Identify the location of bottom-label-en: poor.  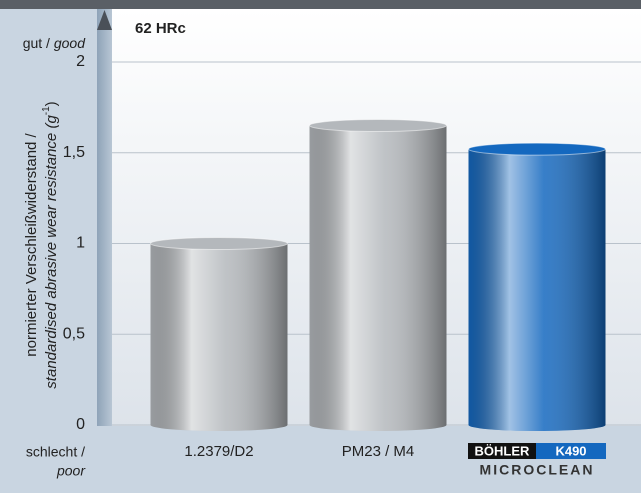
(71, 471).